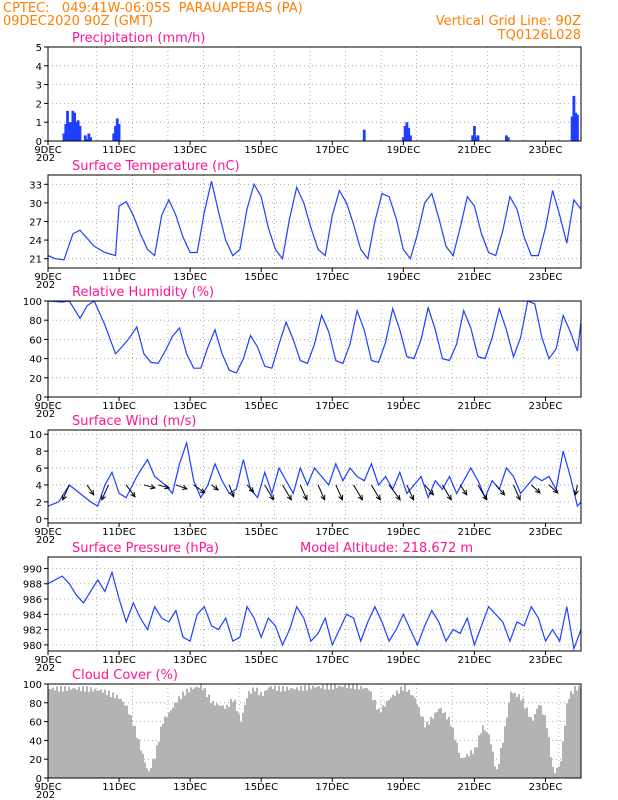 The width and height of the screenshot is (618, 800). I want to click on x-tick-label: 17DEC, so click(332, 406).